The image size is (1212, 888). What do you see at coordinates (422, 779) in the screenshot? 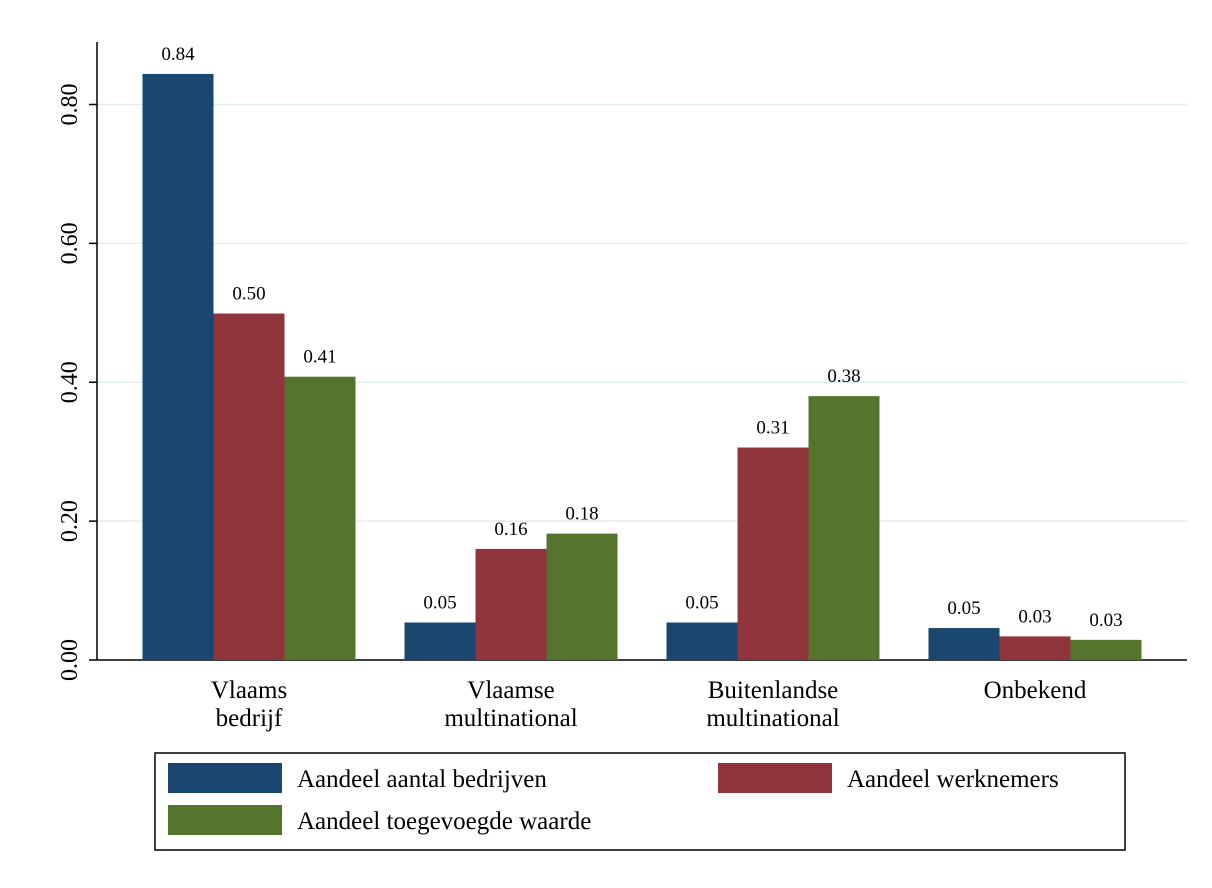
I see `legend-label: Aandeel aantal bedrijven` at bounding box center [422, 779].